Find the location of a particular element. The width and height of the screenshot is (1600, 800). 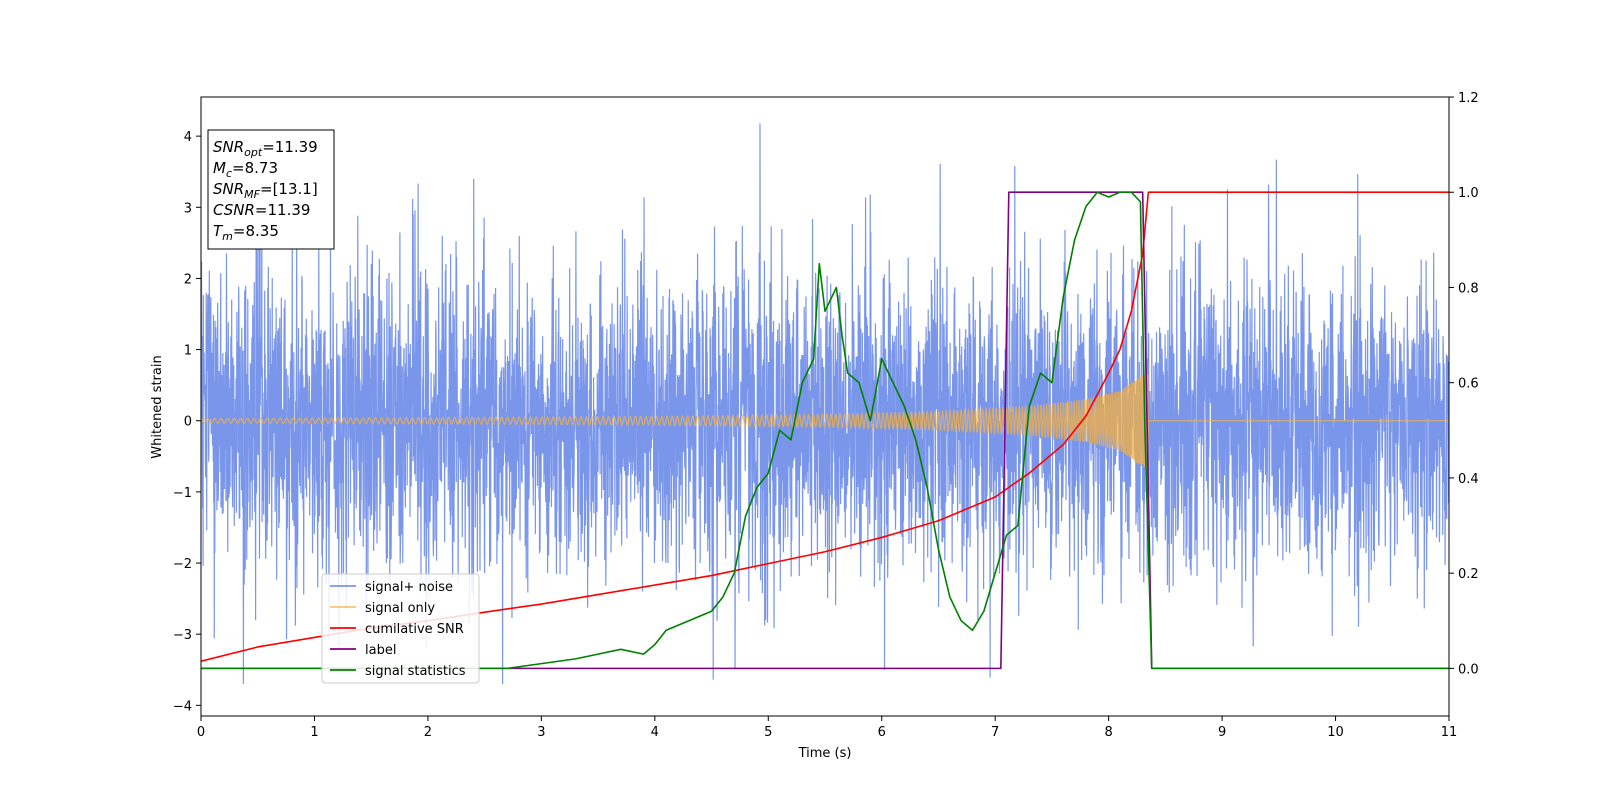

x-tick-label: 3 is located at coordinates (541, 732).